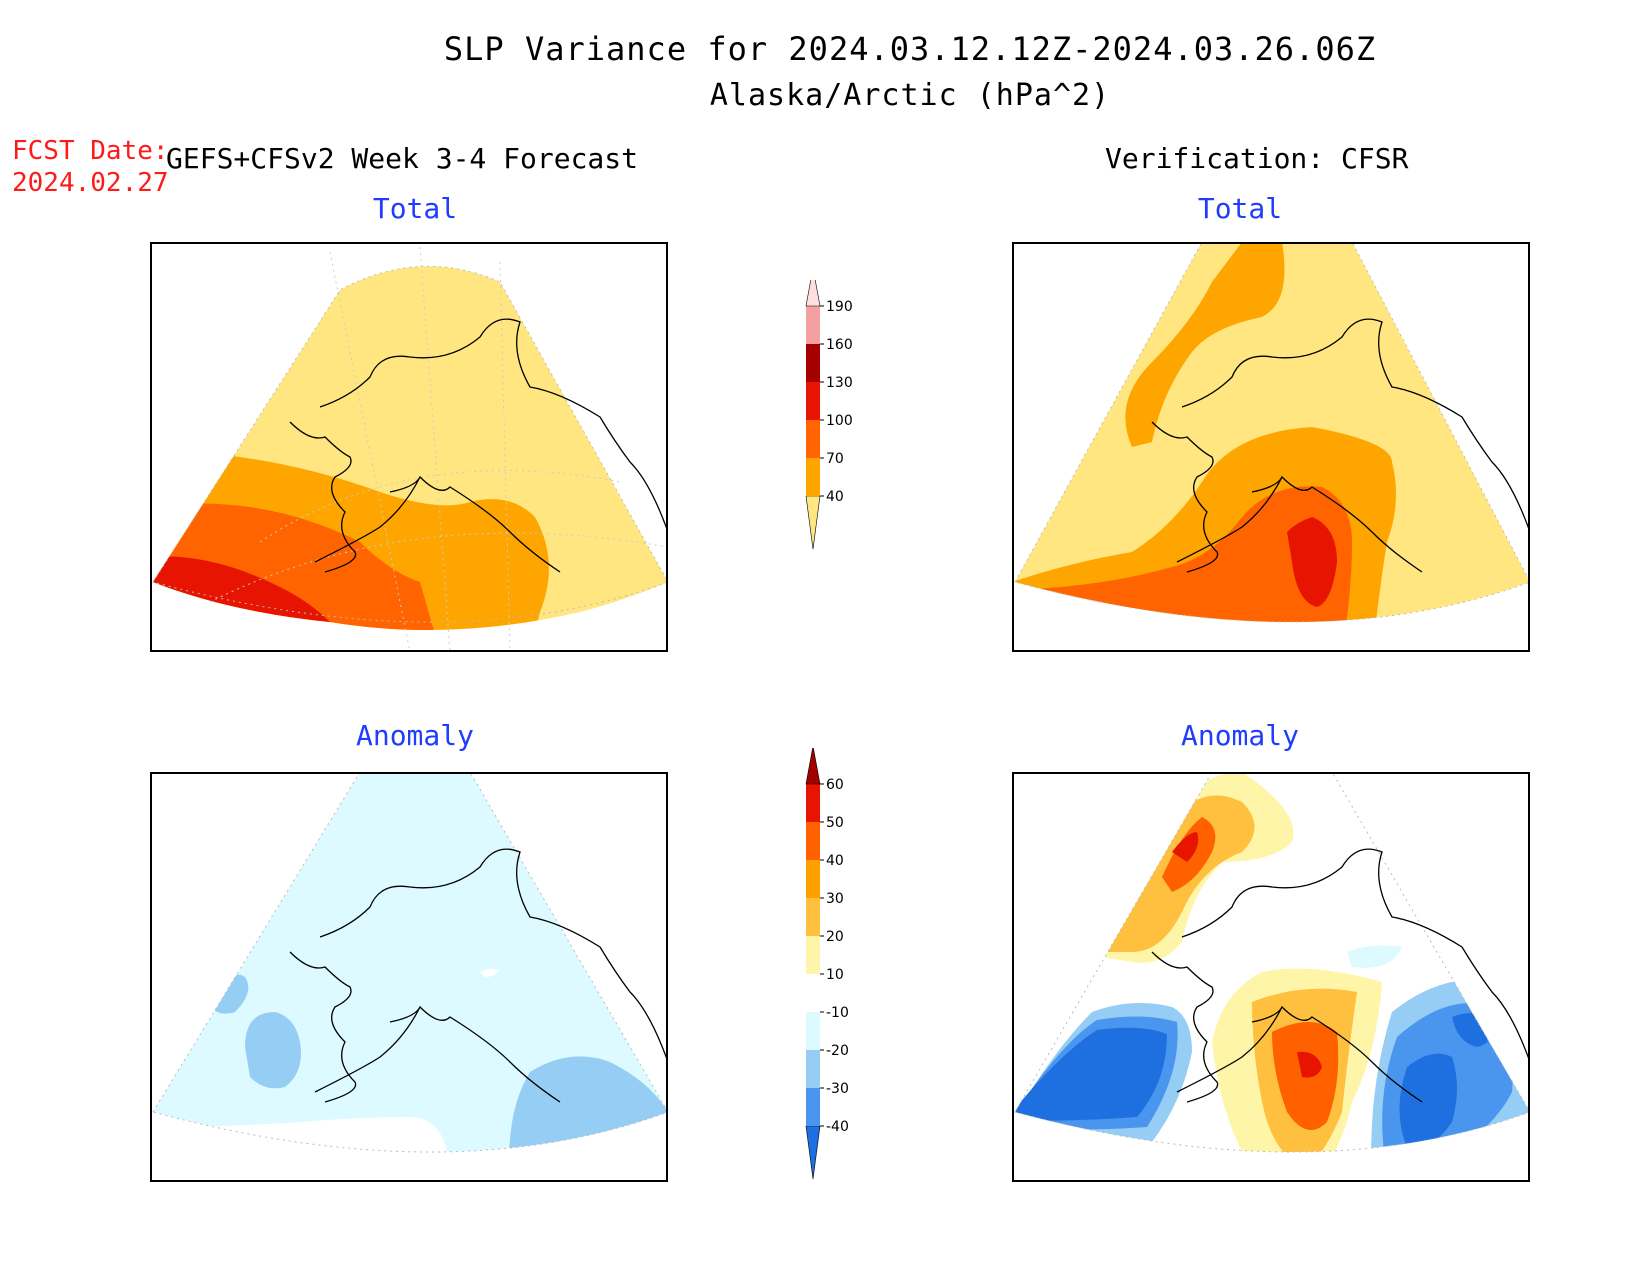  Describe the element at coordinates (1271, 977) in the screenshot. I see `verification-anomaly-map` at that location.